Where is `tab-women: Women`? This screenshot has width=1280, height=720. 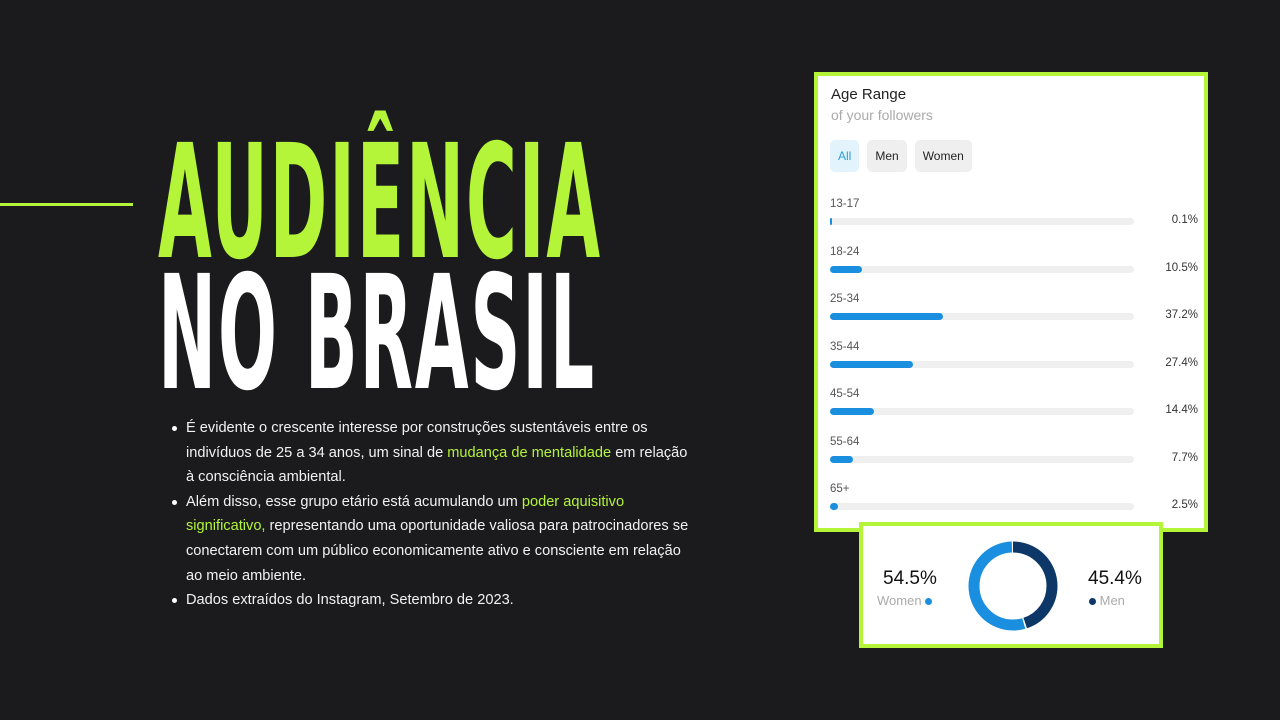 tab-women: Women is located at coordinates (943, 156).